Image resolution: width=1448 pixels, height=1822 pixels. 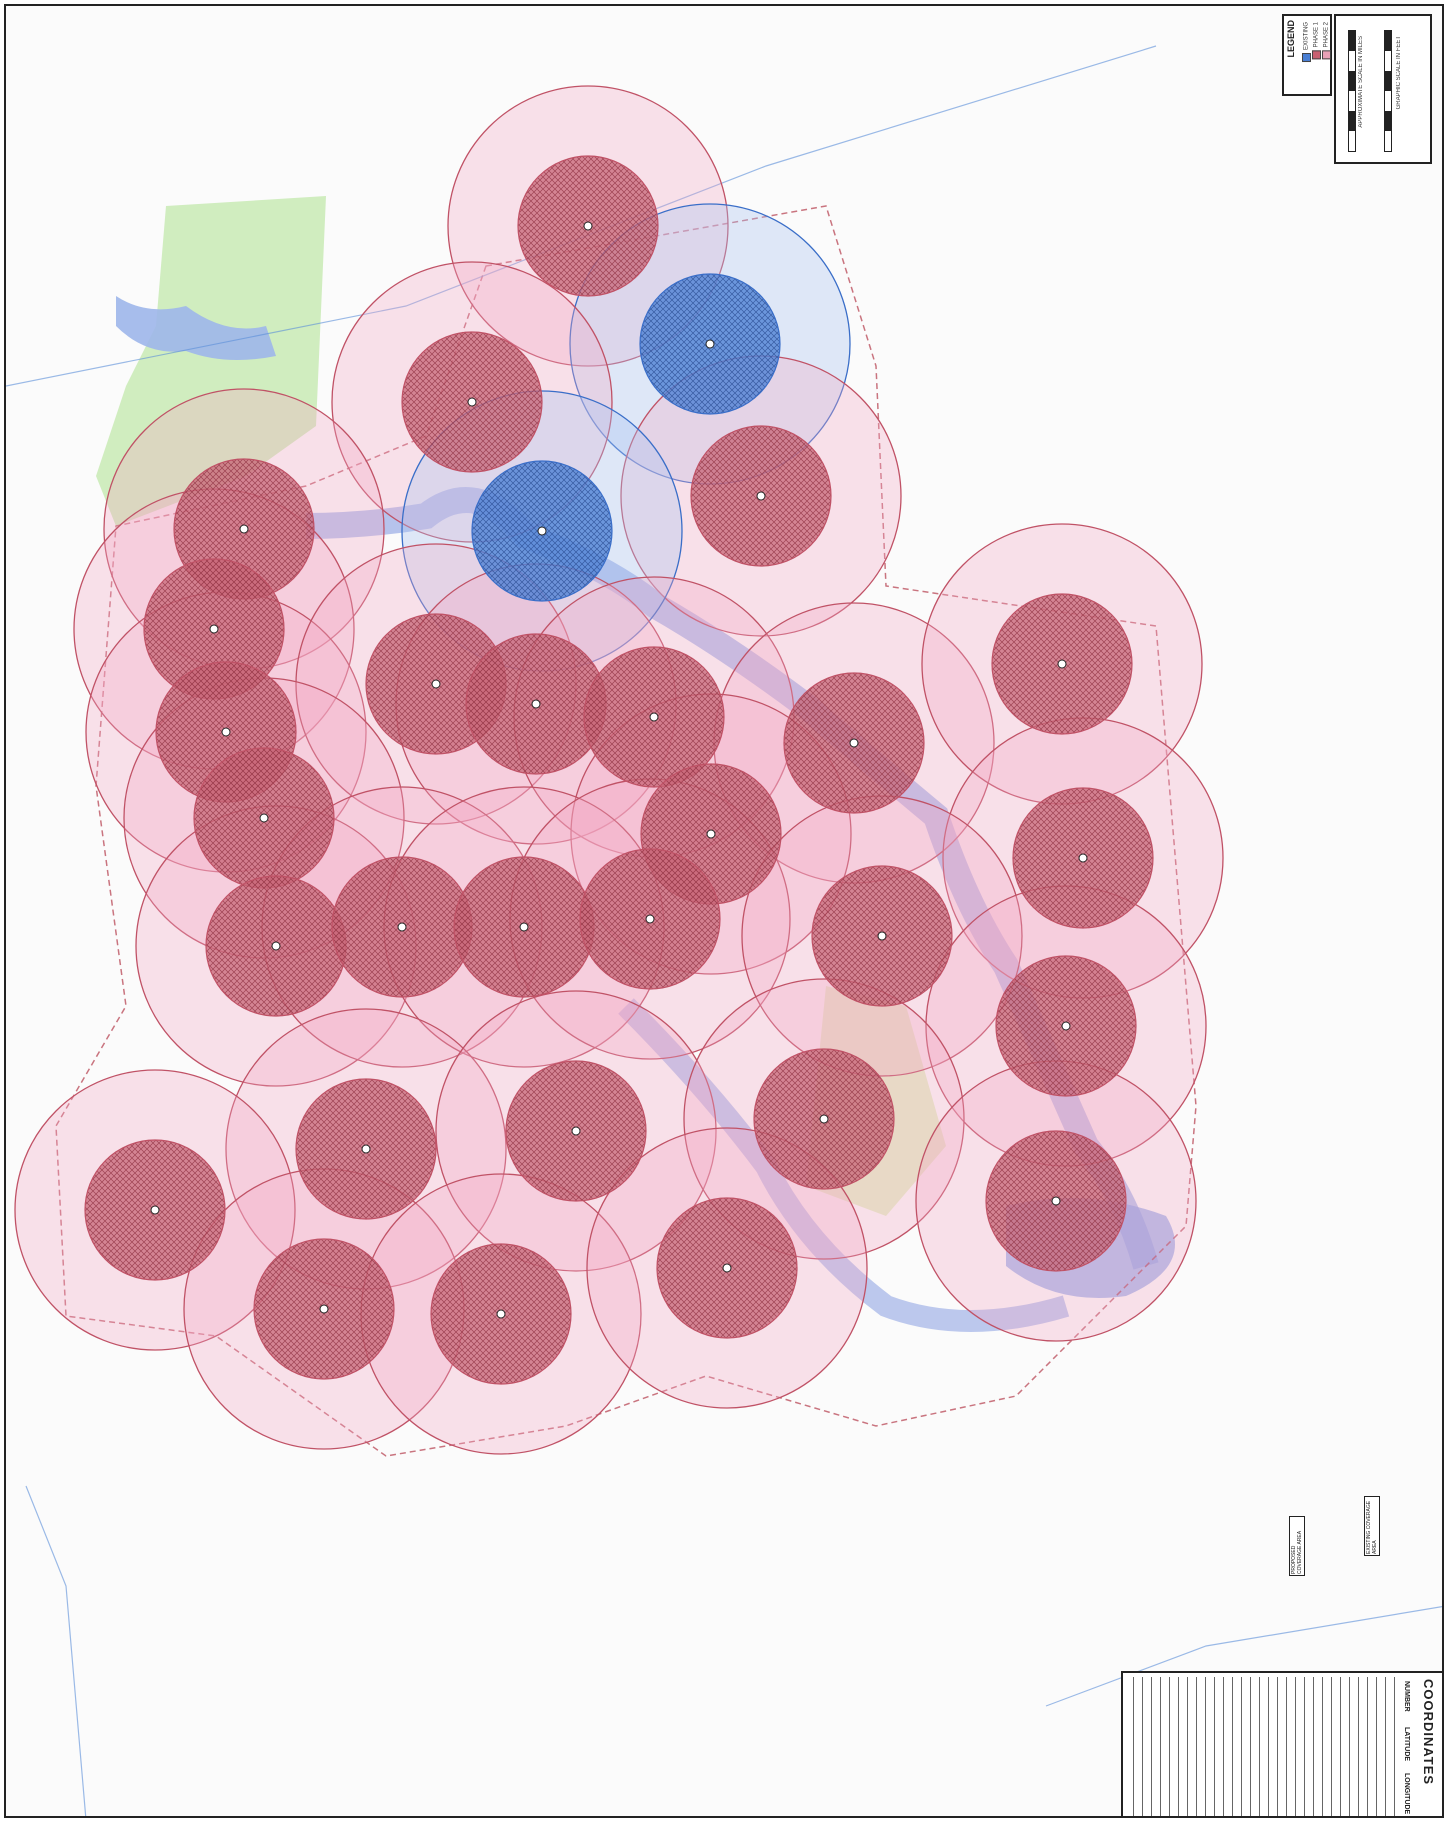 I want to click on legend-item-phase-1: PHASE 1, so click(x=1316, y=41).